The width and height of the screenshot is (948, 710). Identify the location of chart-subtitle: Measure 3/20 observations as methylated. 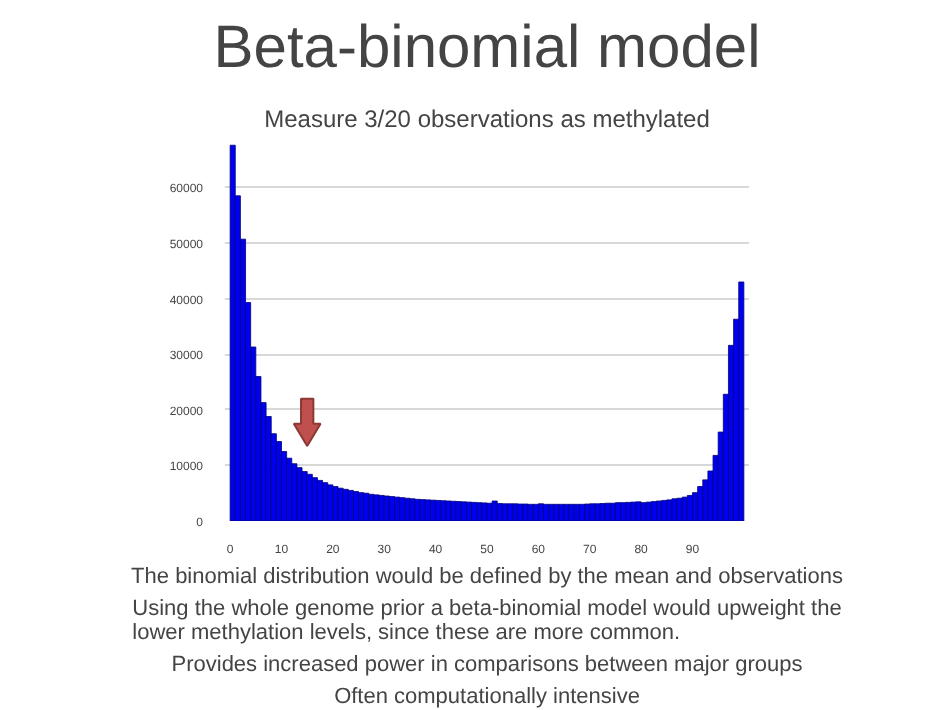
(487, 119).